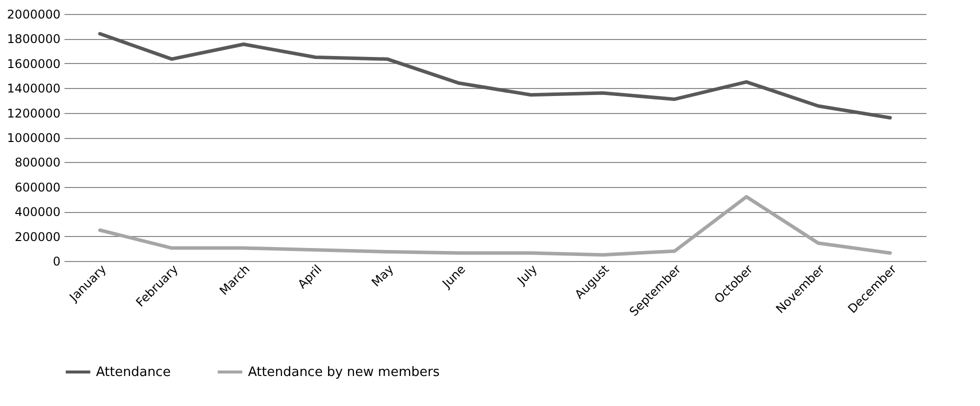 This screenshot has width=980, height=406. I want to click on y-tick-label: 1800000, so click(33, 39).